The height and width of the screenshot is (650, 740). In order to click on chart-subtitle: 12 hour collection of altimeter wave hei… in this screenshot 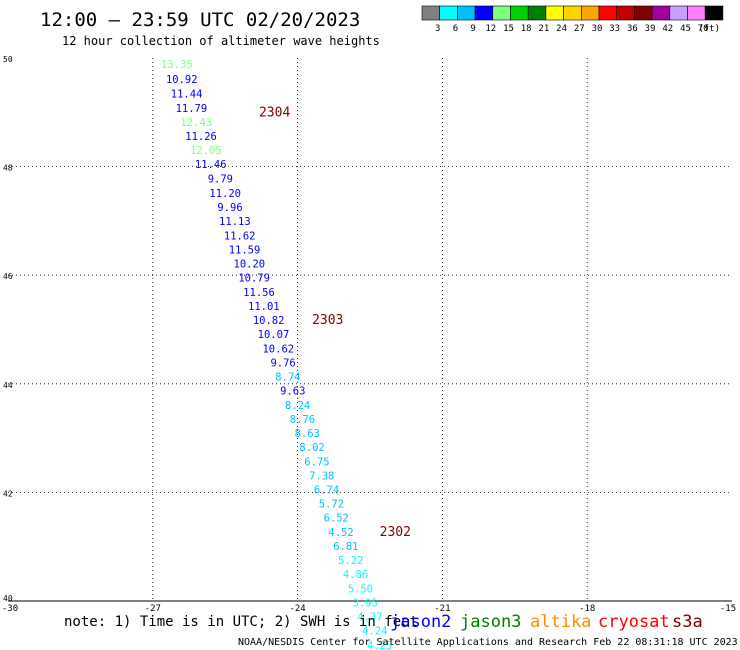, I will do `click(221, 41)`.